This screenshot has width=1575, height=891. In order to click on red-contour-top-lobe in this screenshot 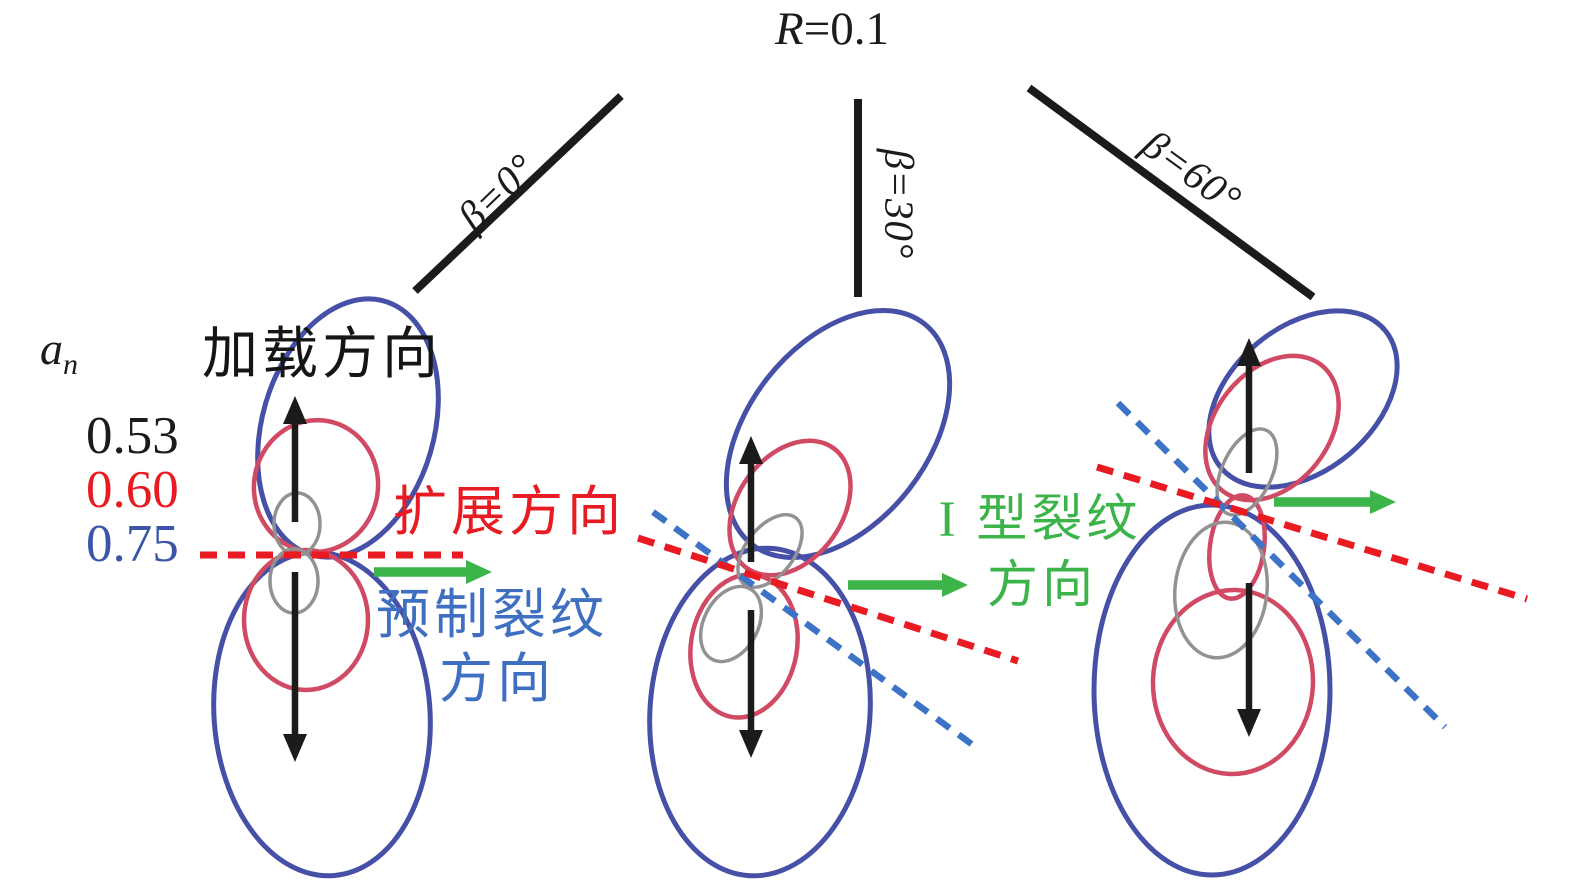, I will do `click(1272, 428)`.